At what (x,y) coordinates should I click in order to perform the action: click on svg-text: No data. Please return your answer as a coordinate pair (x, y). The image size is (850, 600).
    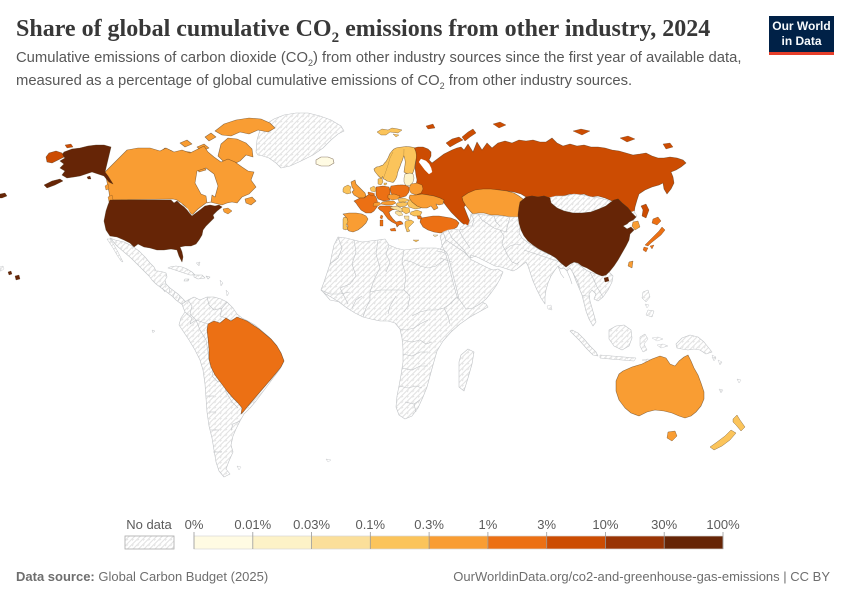
    Looking at the image, I should click on (149, 524).